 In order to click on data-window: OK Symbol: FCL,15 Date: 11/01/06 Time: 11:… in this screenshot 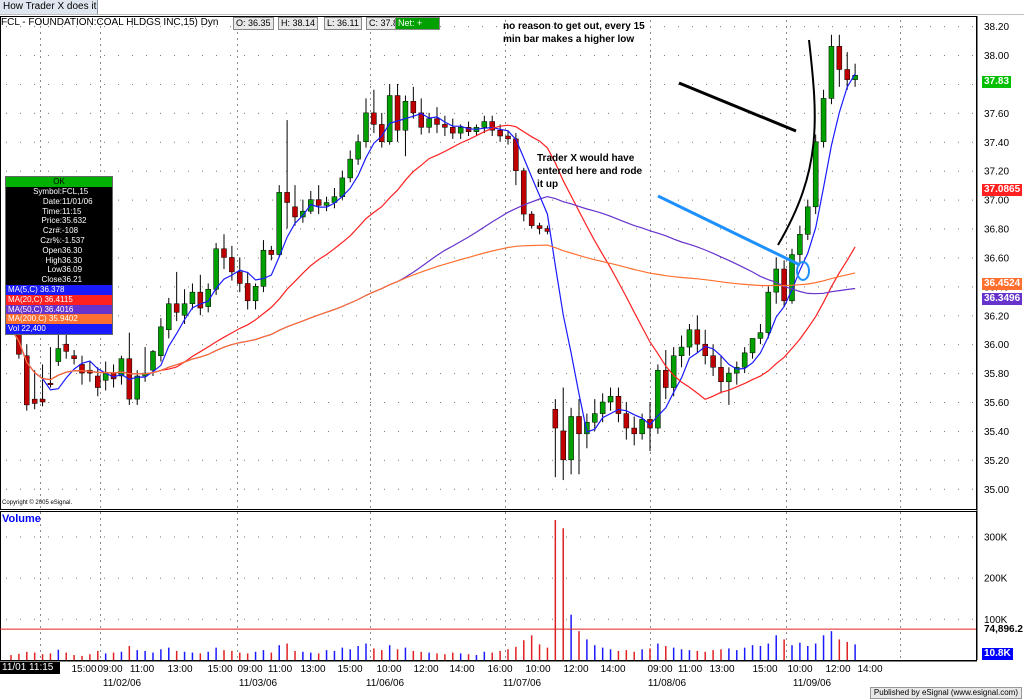, I will do `click(59, 255)`.